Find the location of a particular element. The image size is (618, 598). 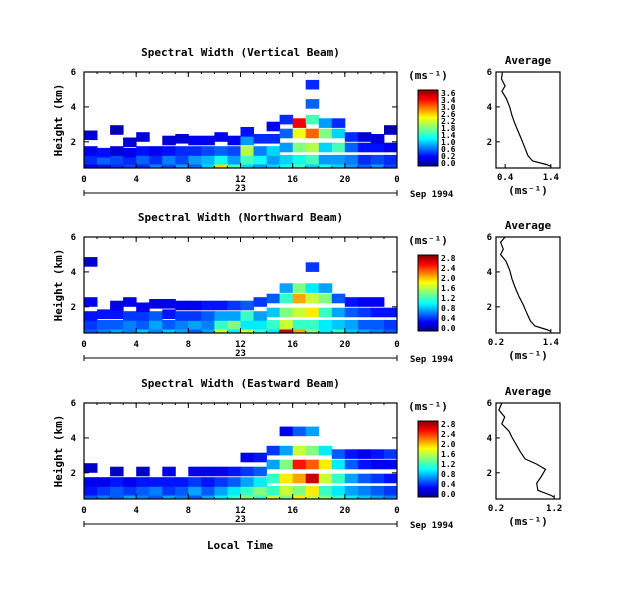

profile-x-tick-label: 1.2 is located at coordinates (554, 509).